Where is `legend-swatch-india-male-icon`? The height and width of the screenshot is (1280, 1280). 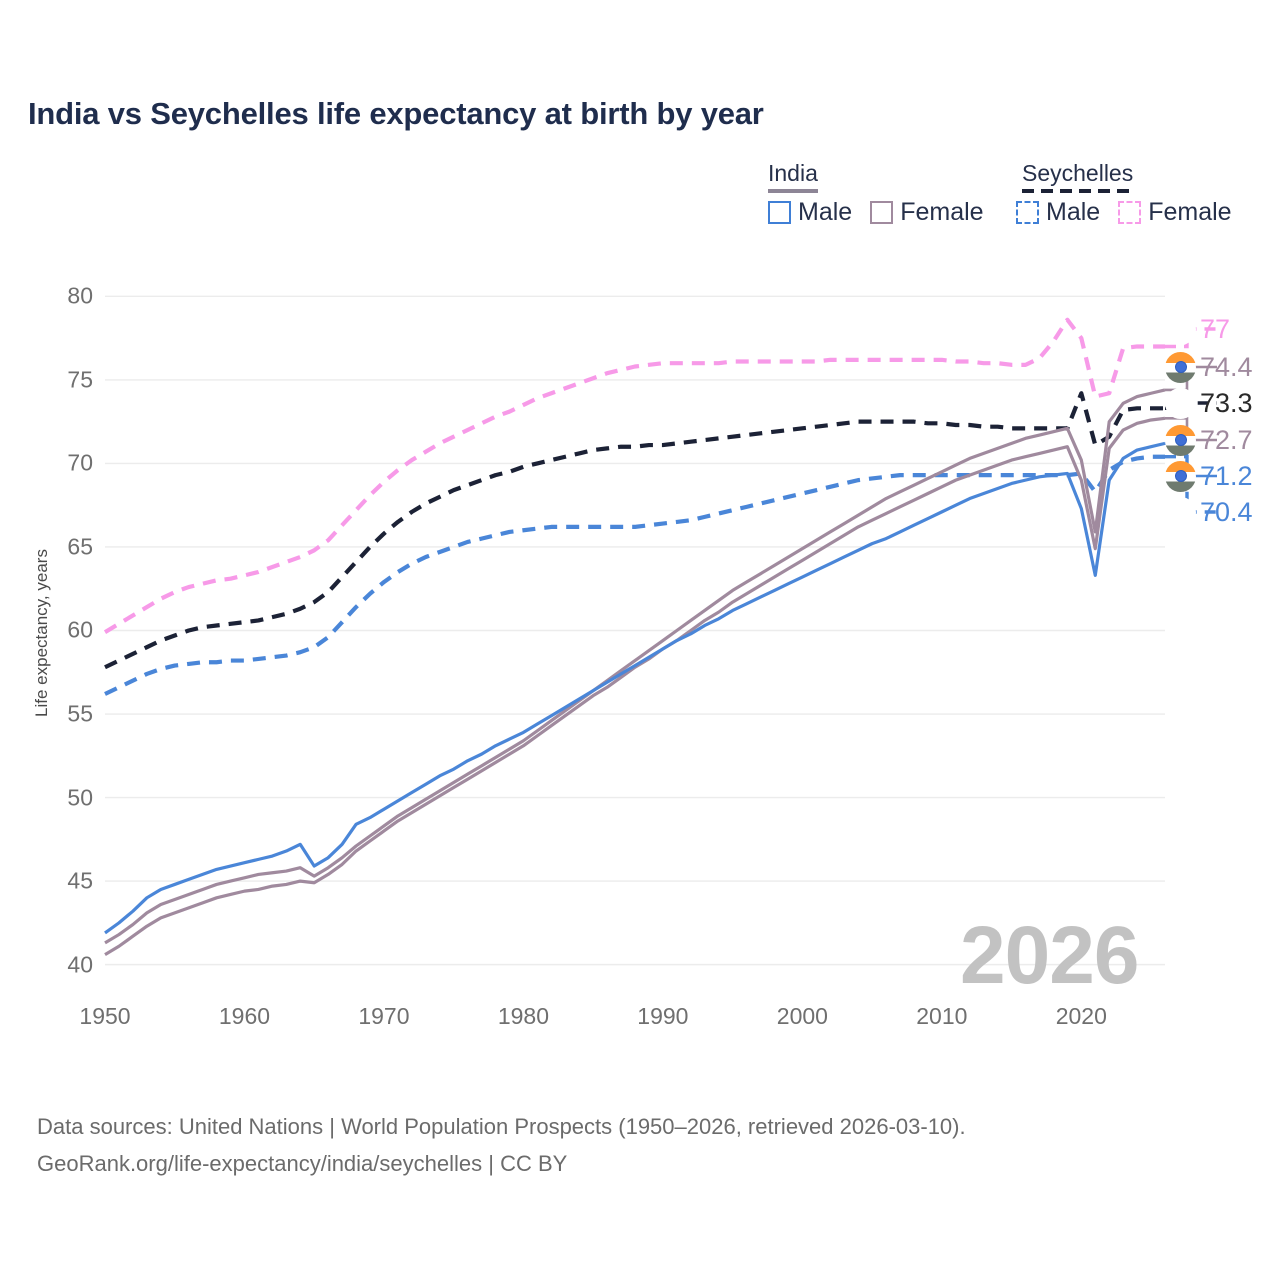 legend-swatch-india-male-icon is located at coordinates (779, 212).